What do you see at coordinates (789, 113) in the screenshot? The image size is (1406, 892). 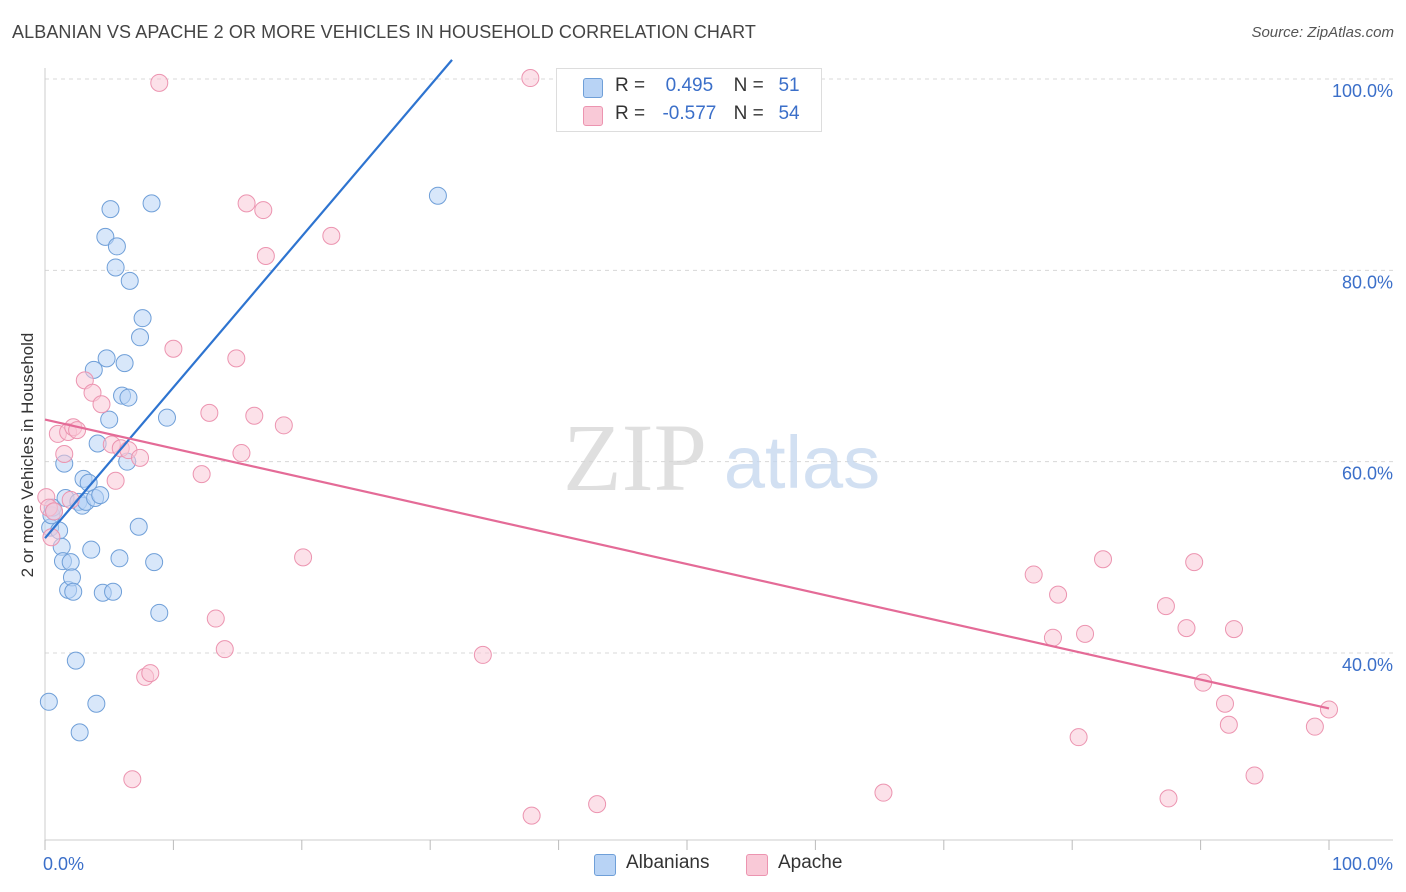 I see `legend-n-value-apache: 54` at bounding box center [789, 113].